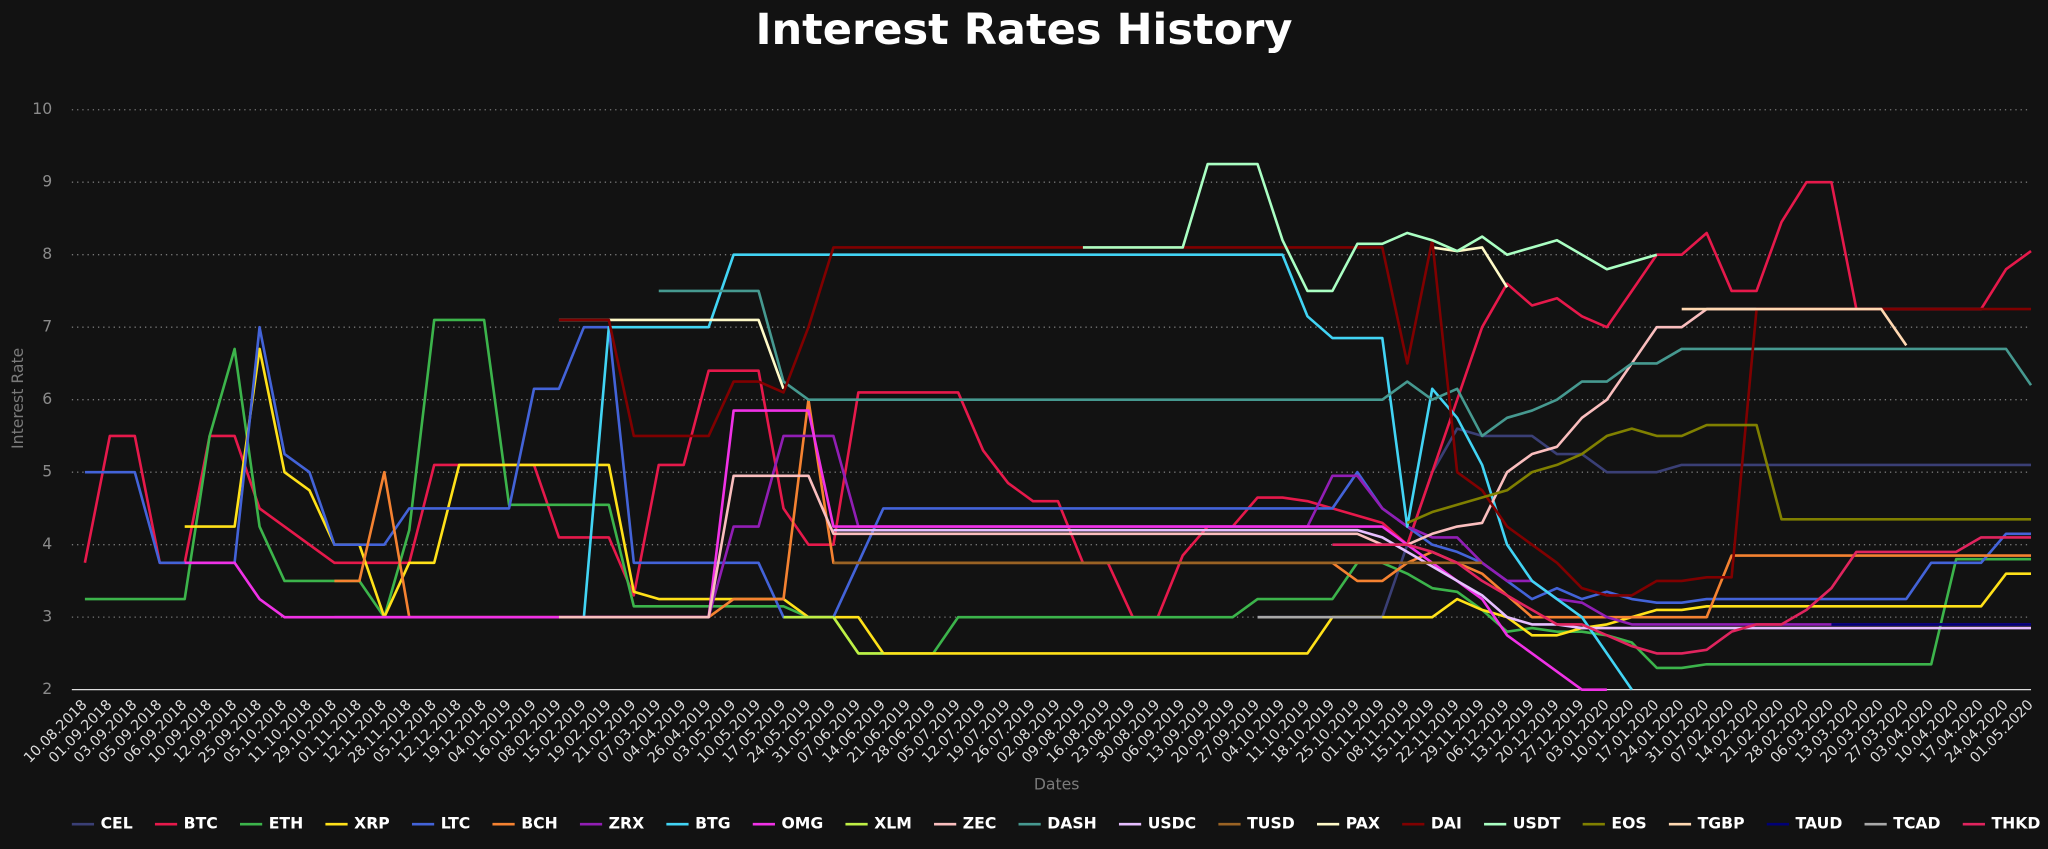 This screenshot has width=2048, height=849. I want to click on legend-label: BCH, so click(539, 823).